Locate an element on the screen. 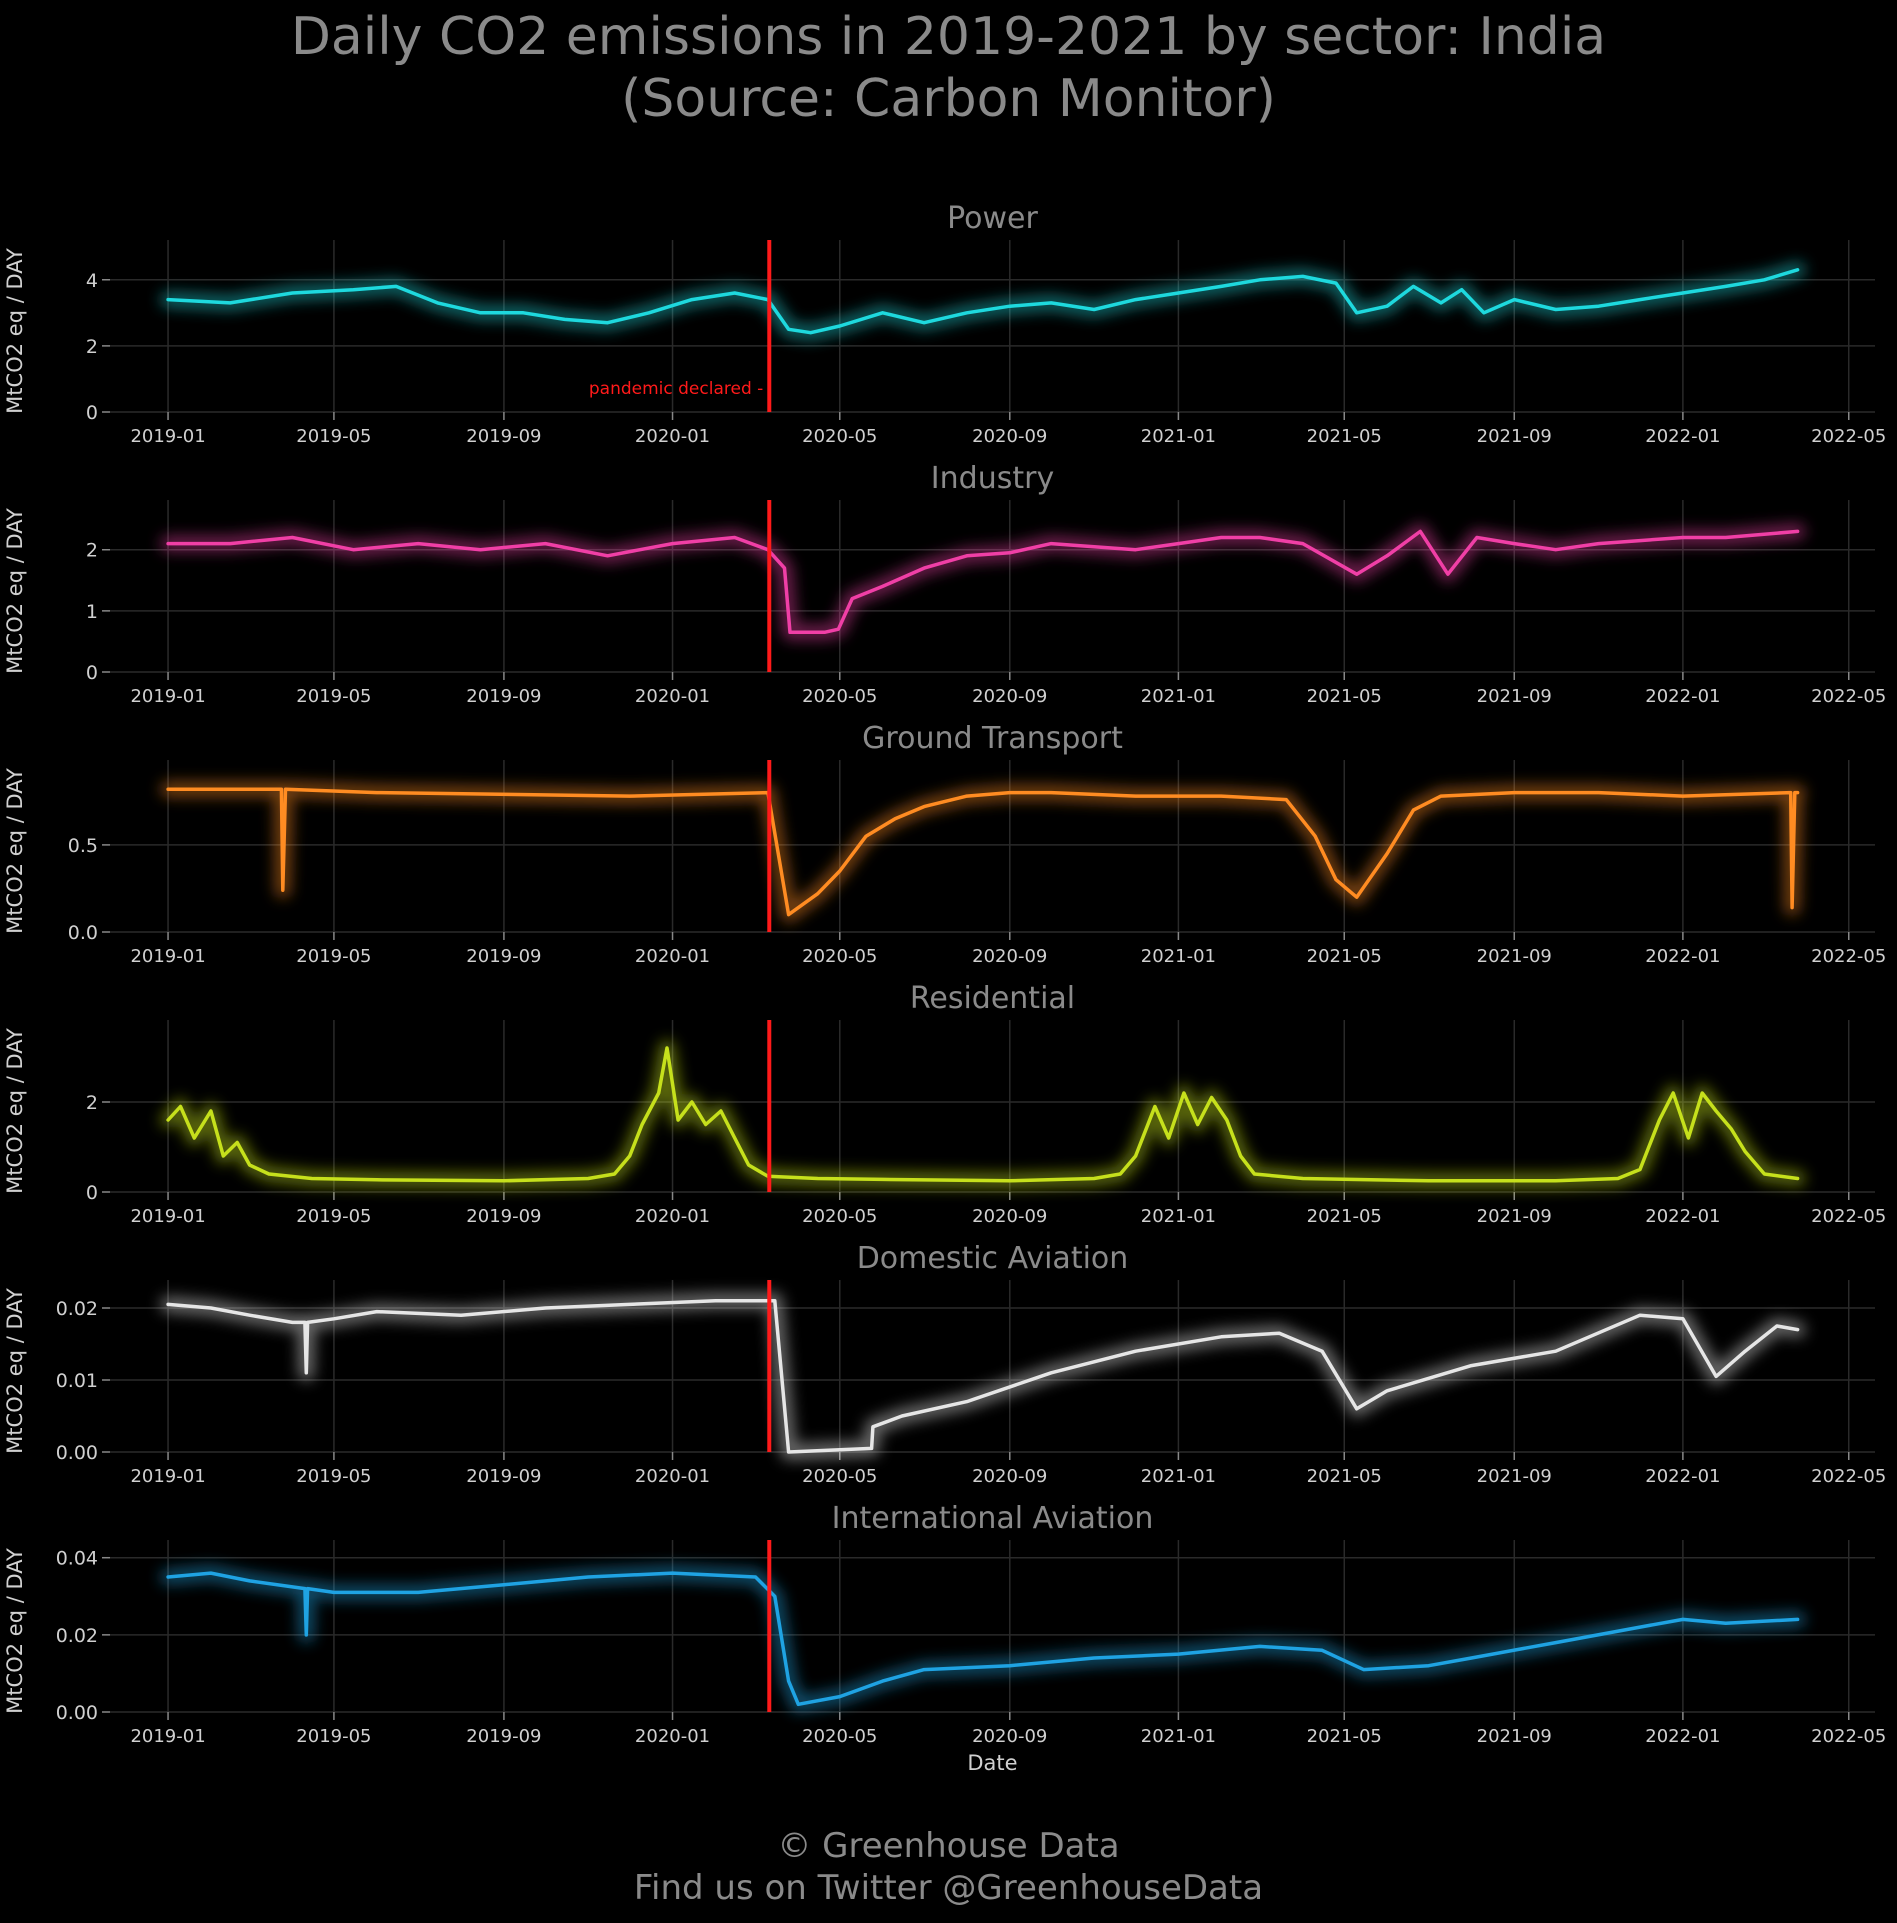 The image size is (1897, 1923). series-line-residential is located at coordinates (983, 1114).